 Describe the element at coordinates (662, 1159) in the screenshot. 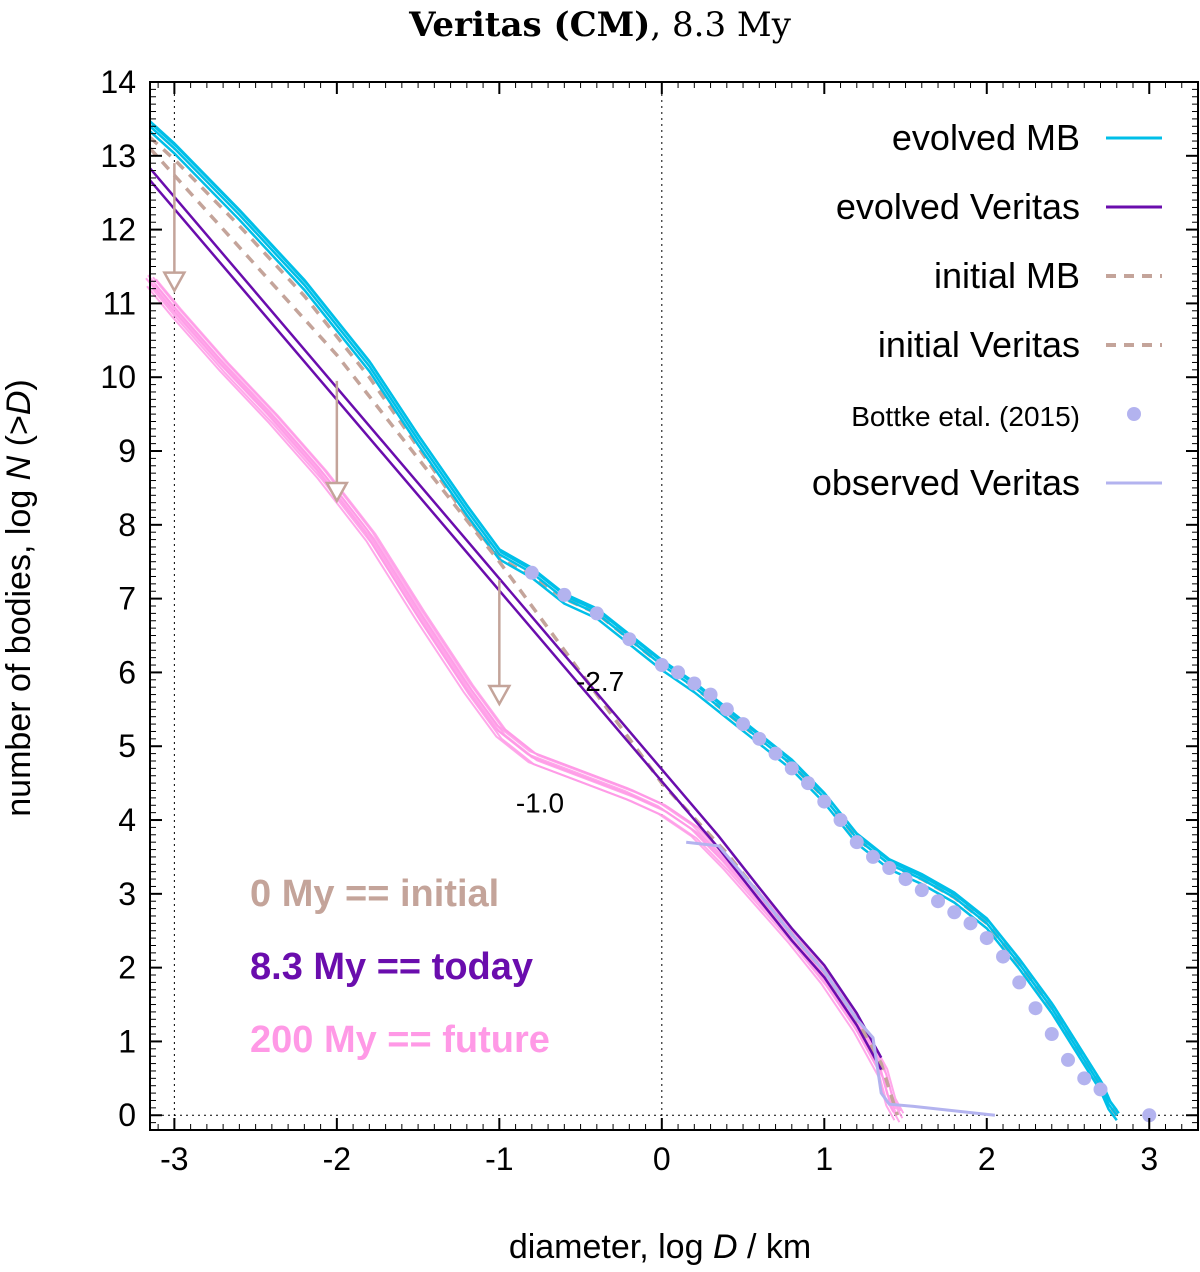

I see `x-tick-label: 0` at that location.